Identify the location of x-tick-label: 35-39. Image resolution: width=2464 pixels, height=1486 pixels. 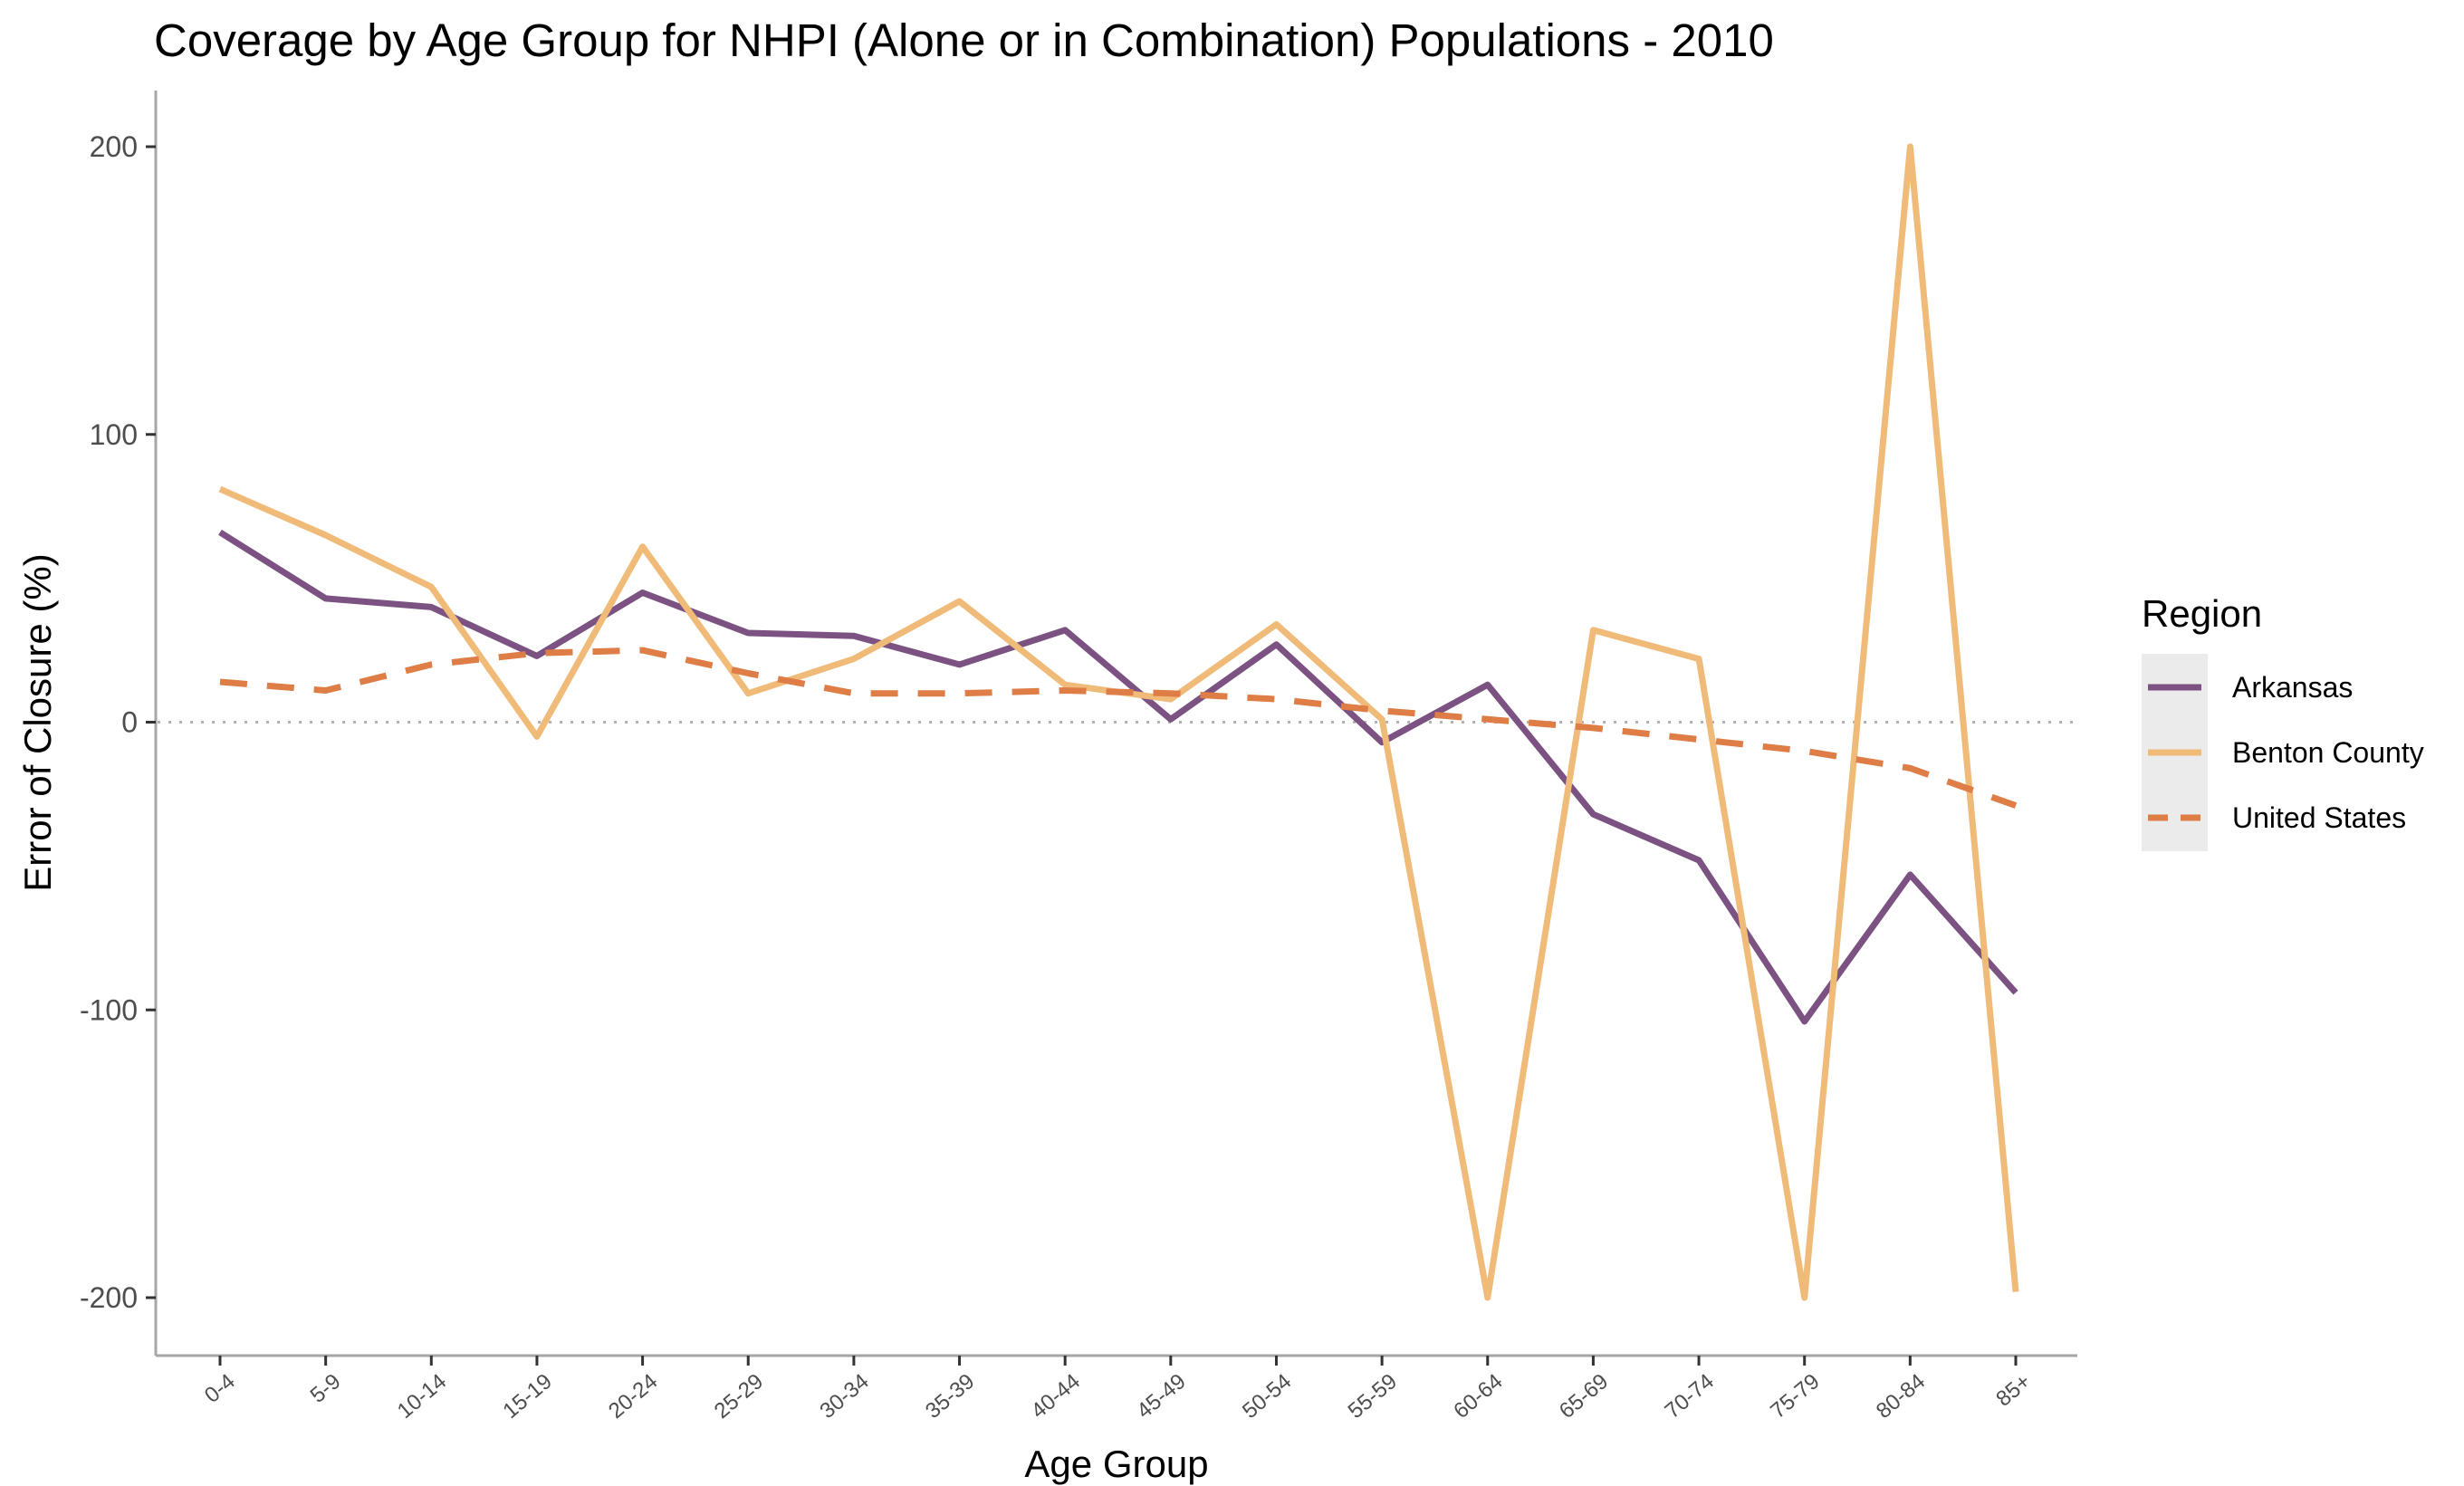
(950, 1397).